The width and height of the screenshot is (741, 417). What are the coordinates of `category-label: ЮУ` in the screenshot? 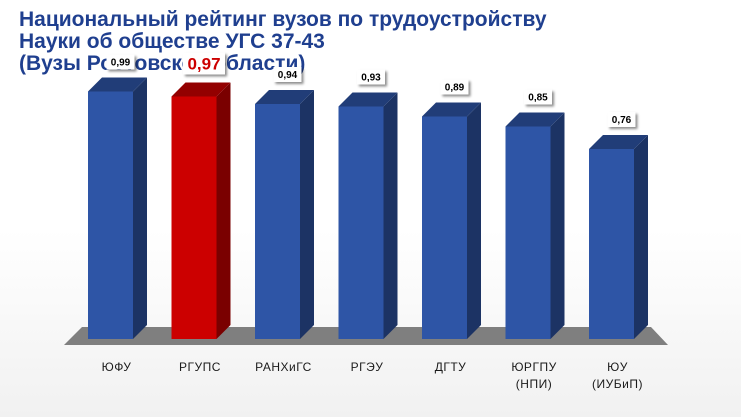 It's located at (617, 367).